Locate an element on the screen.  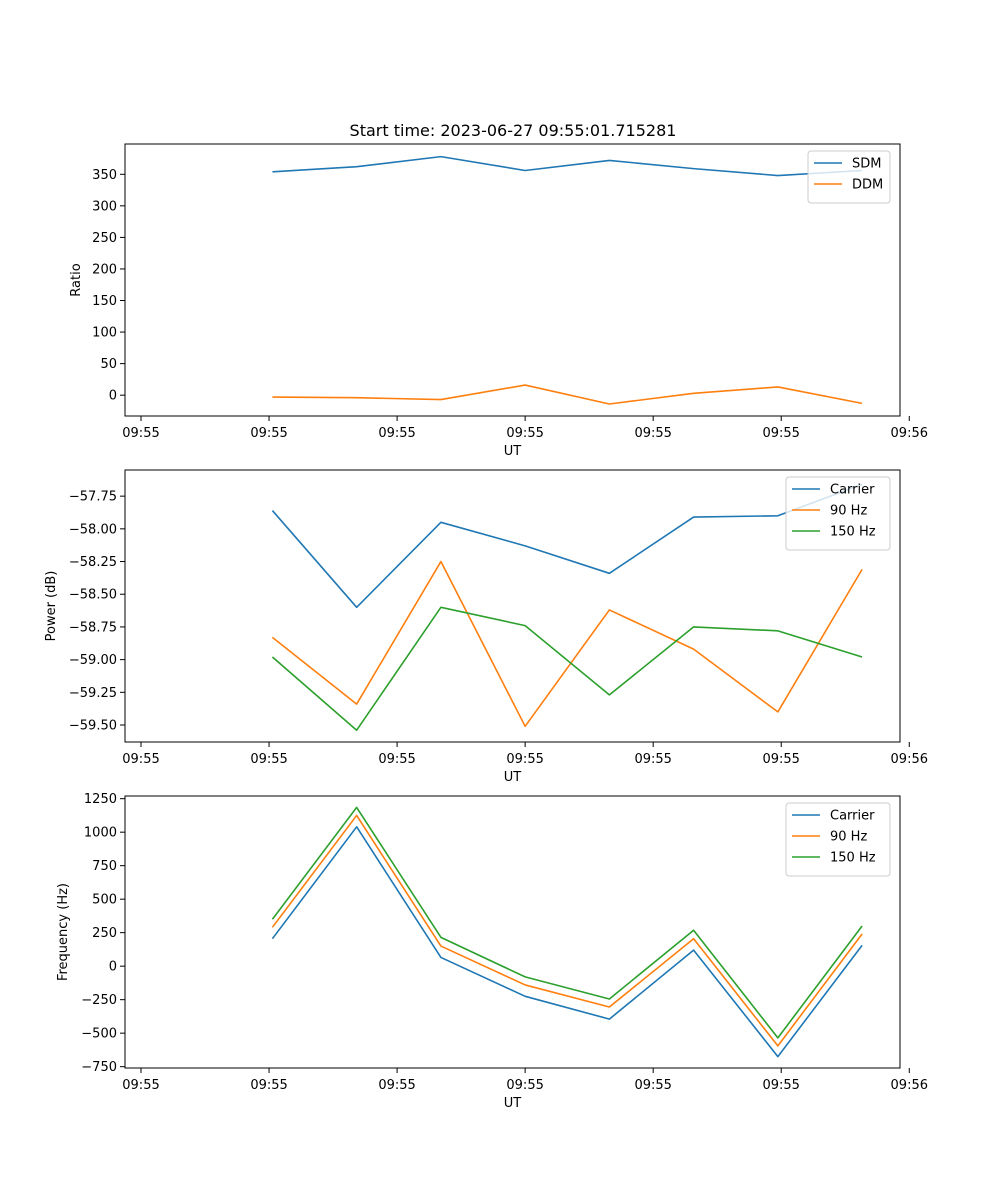
y-tick-label: −250 is located at coordinates (99, 1000).